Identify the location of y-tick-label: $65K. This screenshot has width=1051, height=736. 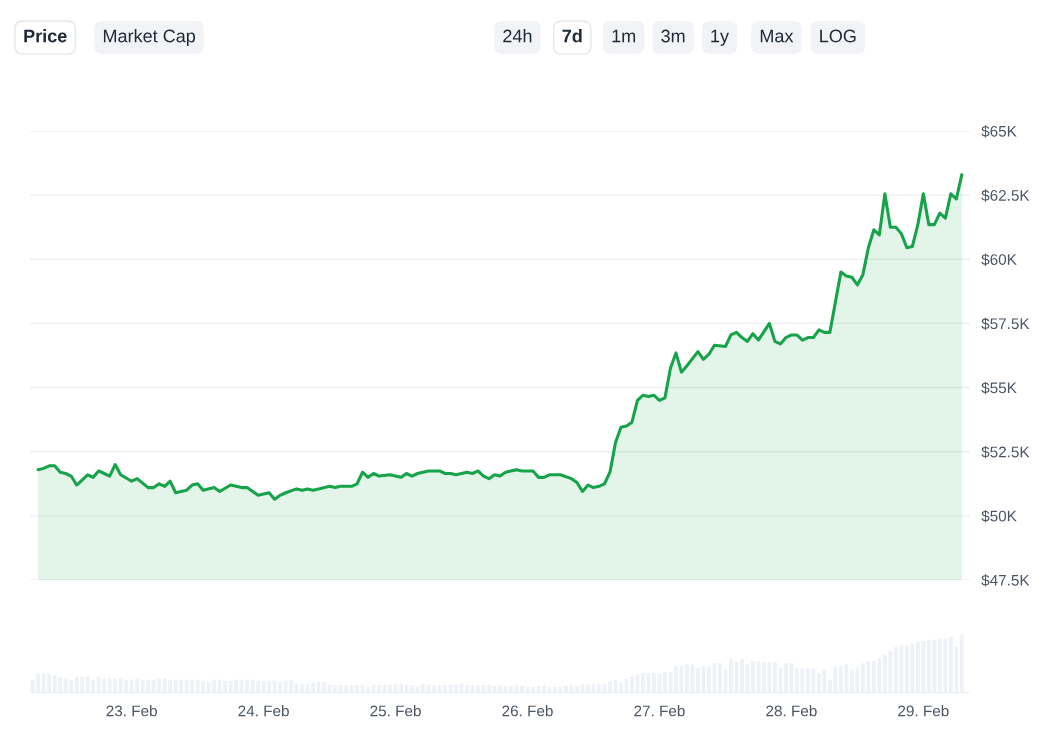
(999, 131).